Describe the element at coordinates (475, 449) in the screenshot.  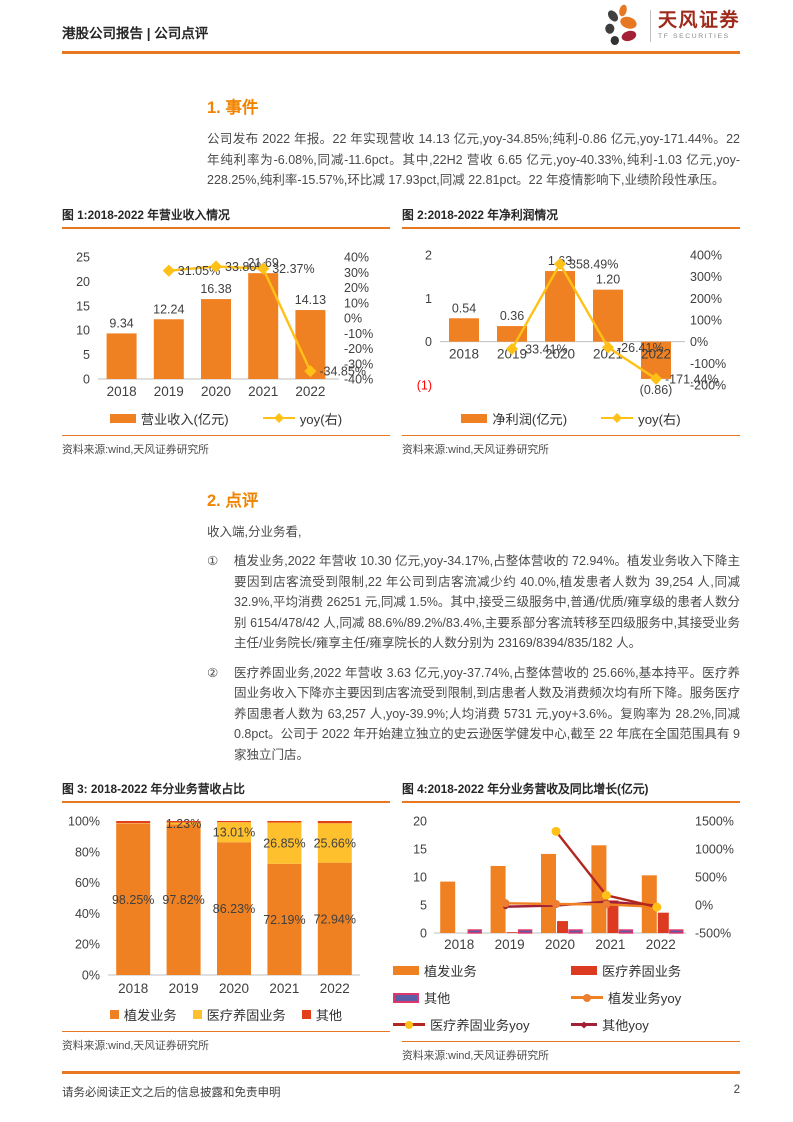
I see `figure-2-source: 资料来源:wind,天风证券研究所` at that location.